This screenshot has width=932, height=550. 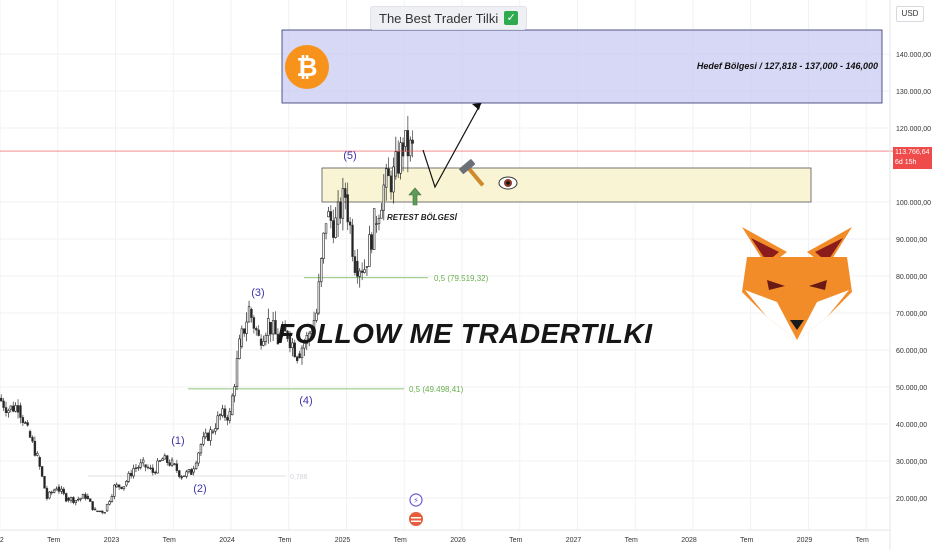 I want to click on time-tick-label: 2023, so click(x=112, y=540).